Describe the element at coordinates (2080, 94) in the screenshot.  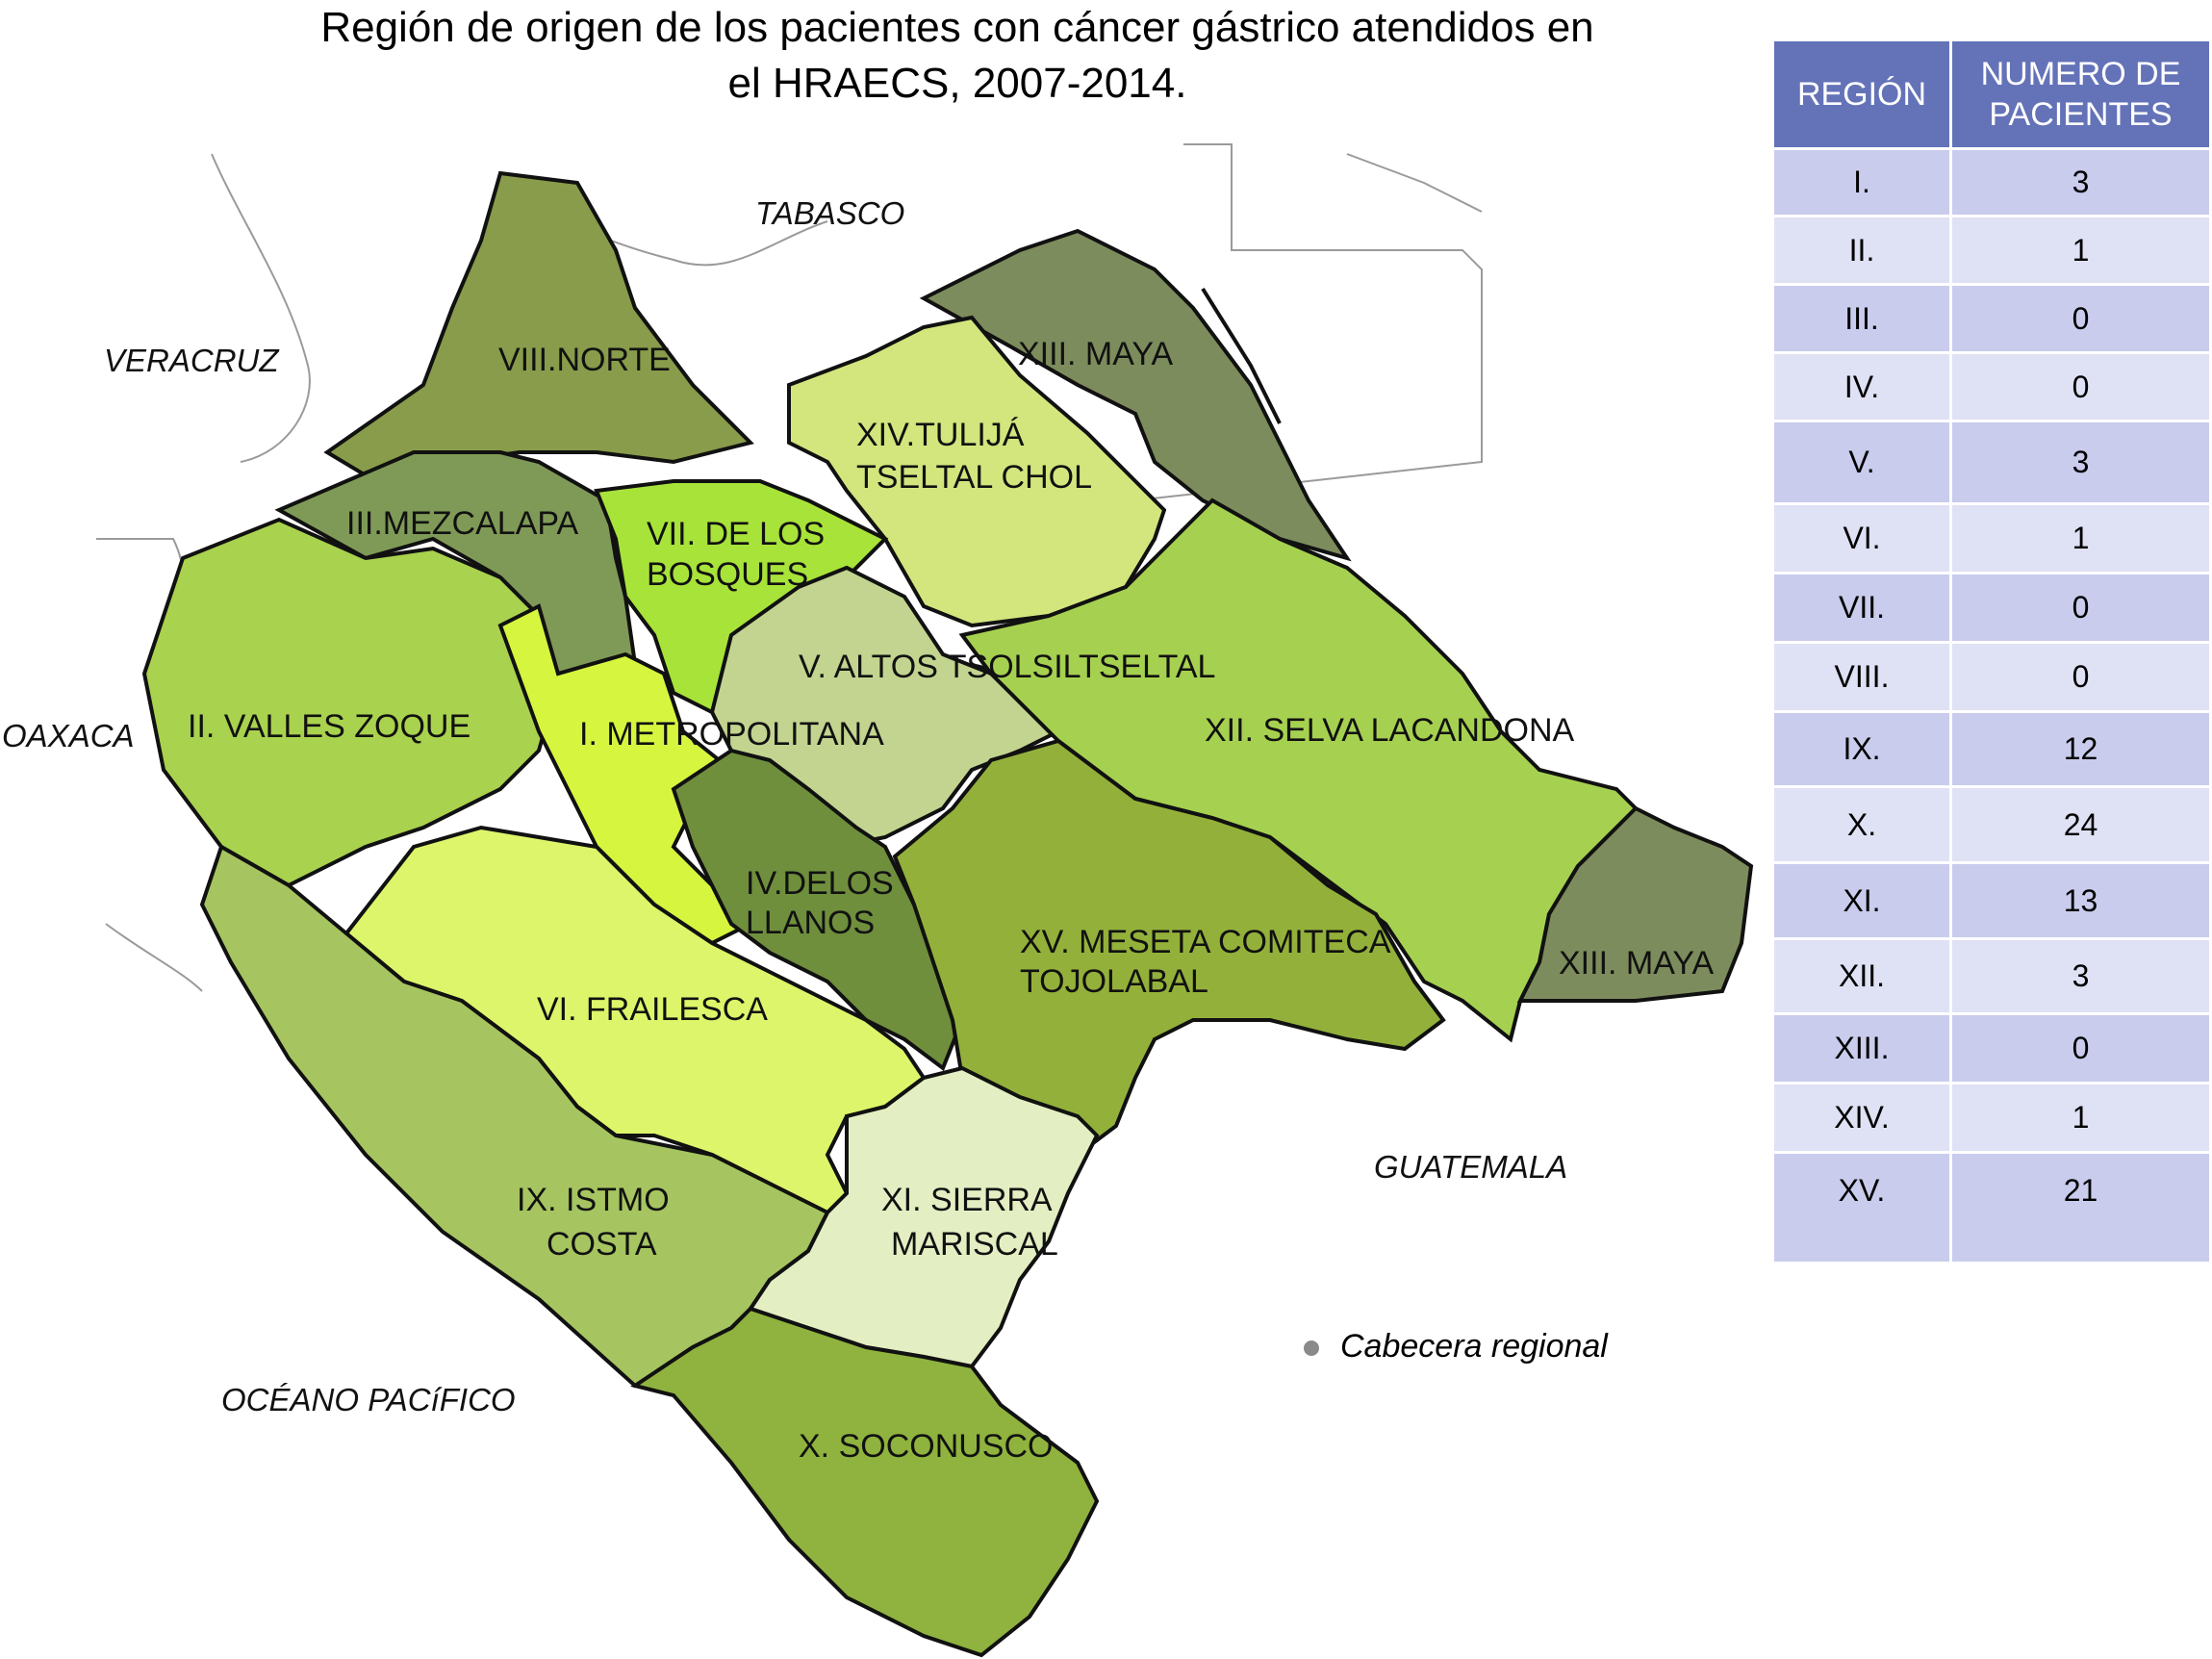
I see `column-header-patients: NUMERO DE PACIENTES` at that location.